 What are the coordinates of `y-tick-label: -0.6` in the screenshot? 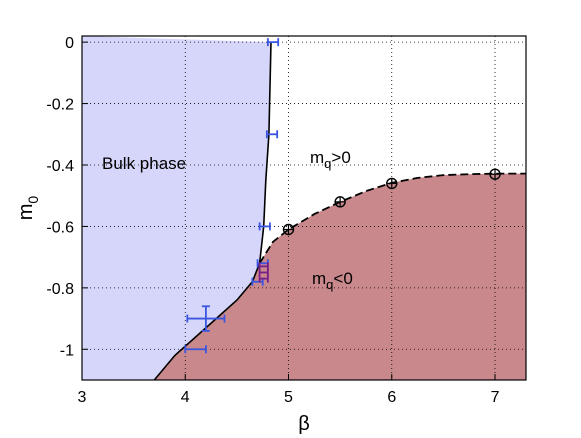 It's located at (60, 227).